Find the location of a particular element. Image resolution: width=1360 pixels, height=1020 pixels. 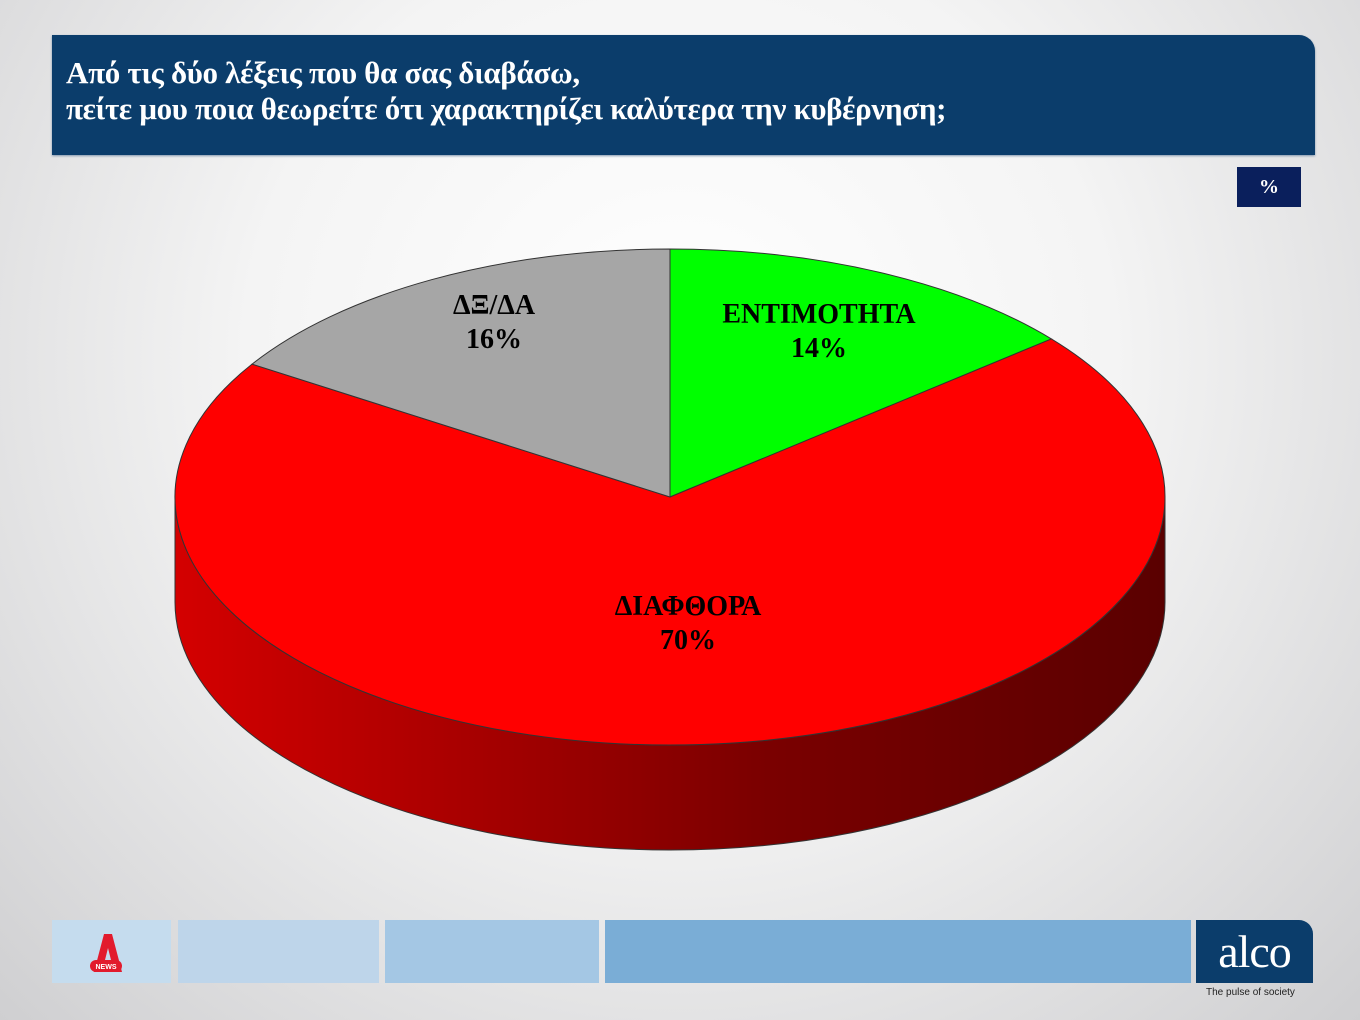

slice-name: ΔΞ/ΔΑ is located at coordinates (494, 305).